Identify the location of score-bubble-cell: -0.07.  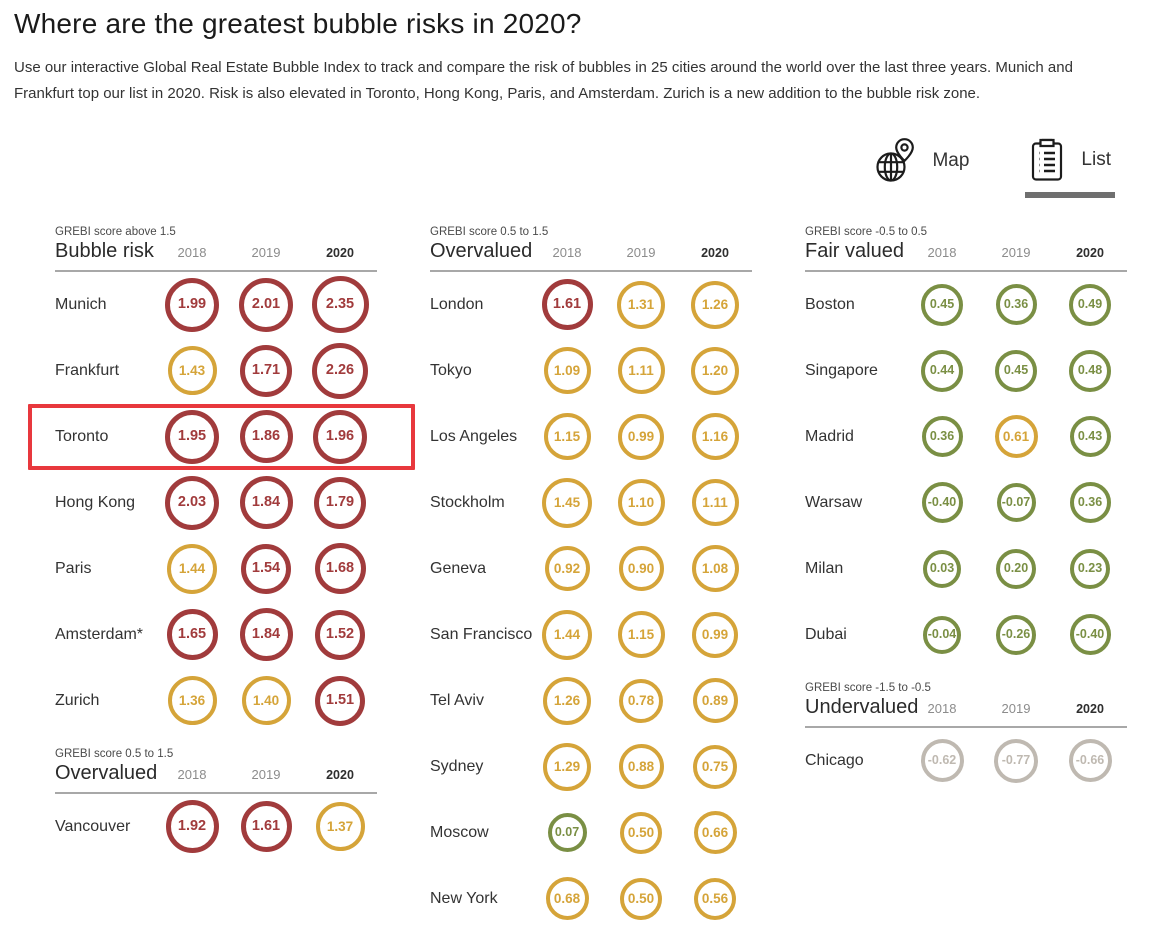
(1016, 503).